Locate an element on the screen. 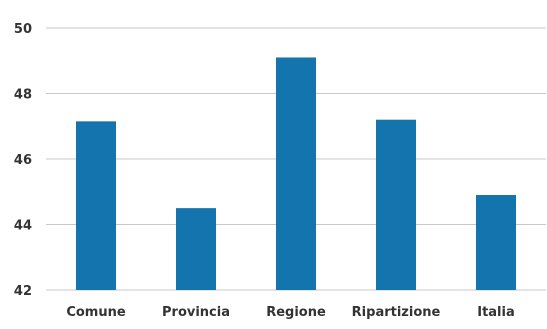  x-axis-labels: Comune Provincia Regione Ripartizione Italia is located at coordinates (290, 312).